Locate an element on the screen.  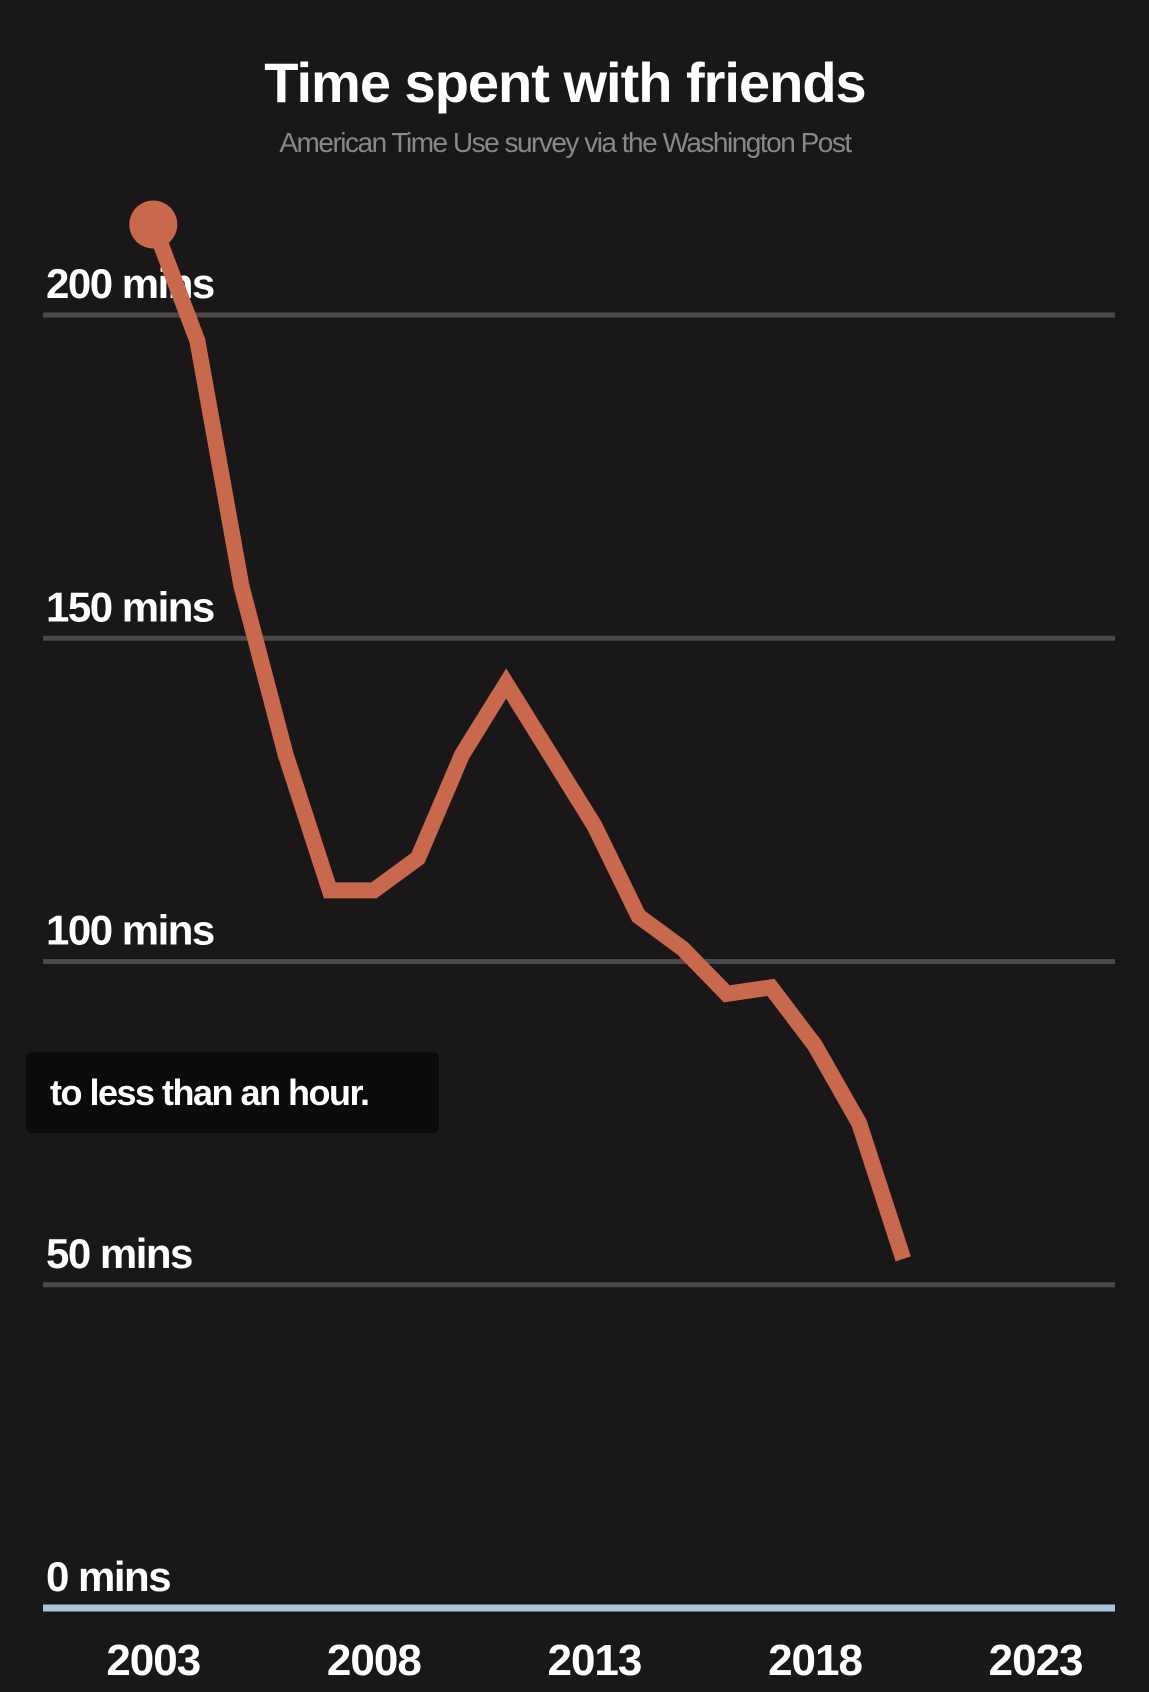
y-tick-label: 0 mins is located at coordinates (108, 1576).